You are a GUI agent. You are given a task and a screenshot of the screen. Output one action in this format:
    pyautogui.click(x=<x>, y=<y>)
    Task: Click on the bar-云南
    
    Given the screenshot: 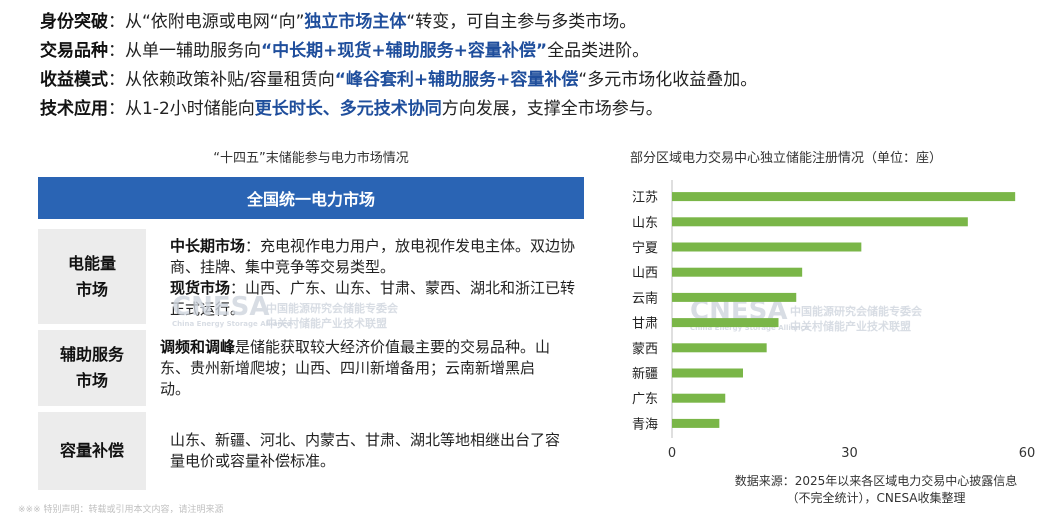 What is the action you would take?
    pyautogui.click(x=734, y=297)
    